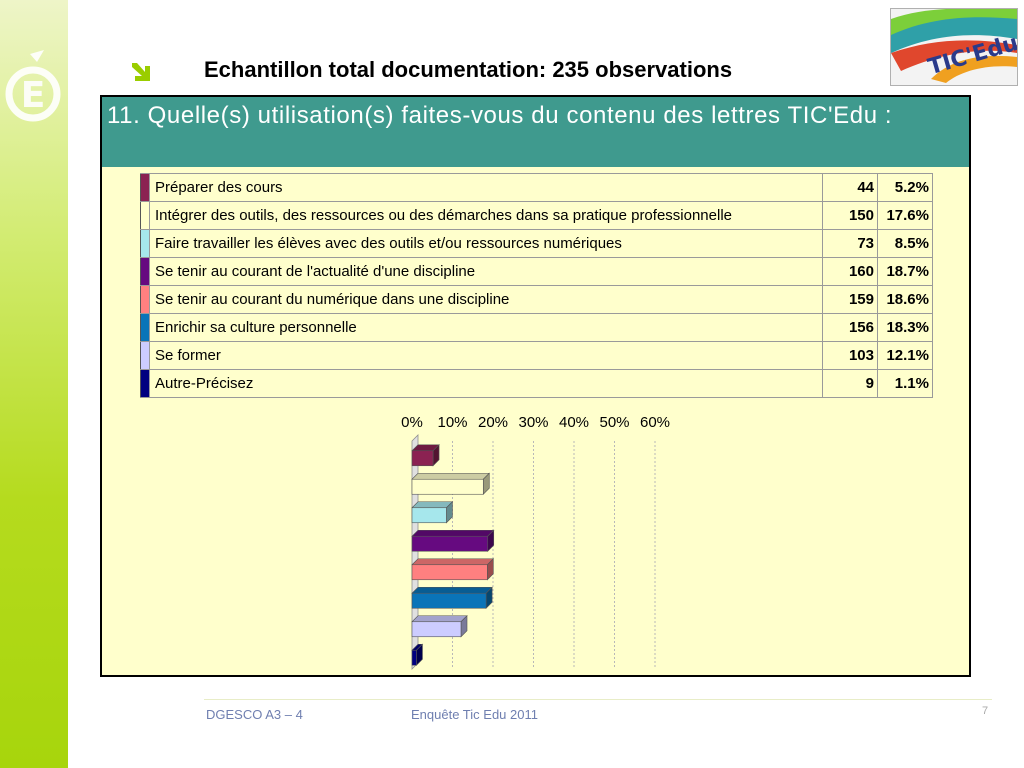 The width and height of the screenshot is (1024, 768). Describe the element at coordinates (412, 422) in the screenshot. I see `x-tick-label: 0%` at that location.